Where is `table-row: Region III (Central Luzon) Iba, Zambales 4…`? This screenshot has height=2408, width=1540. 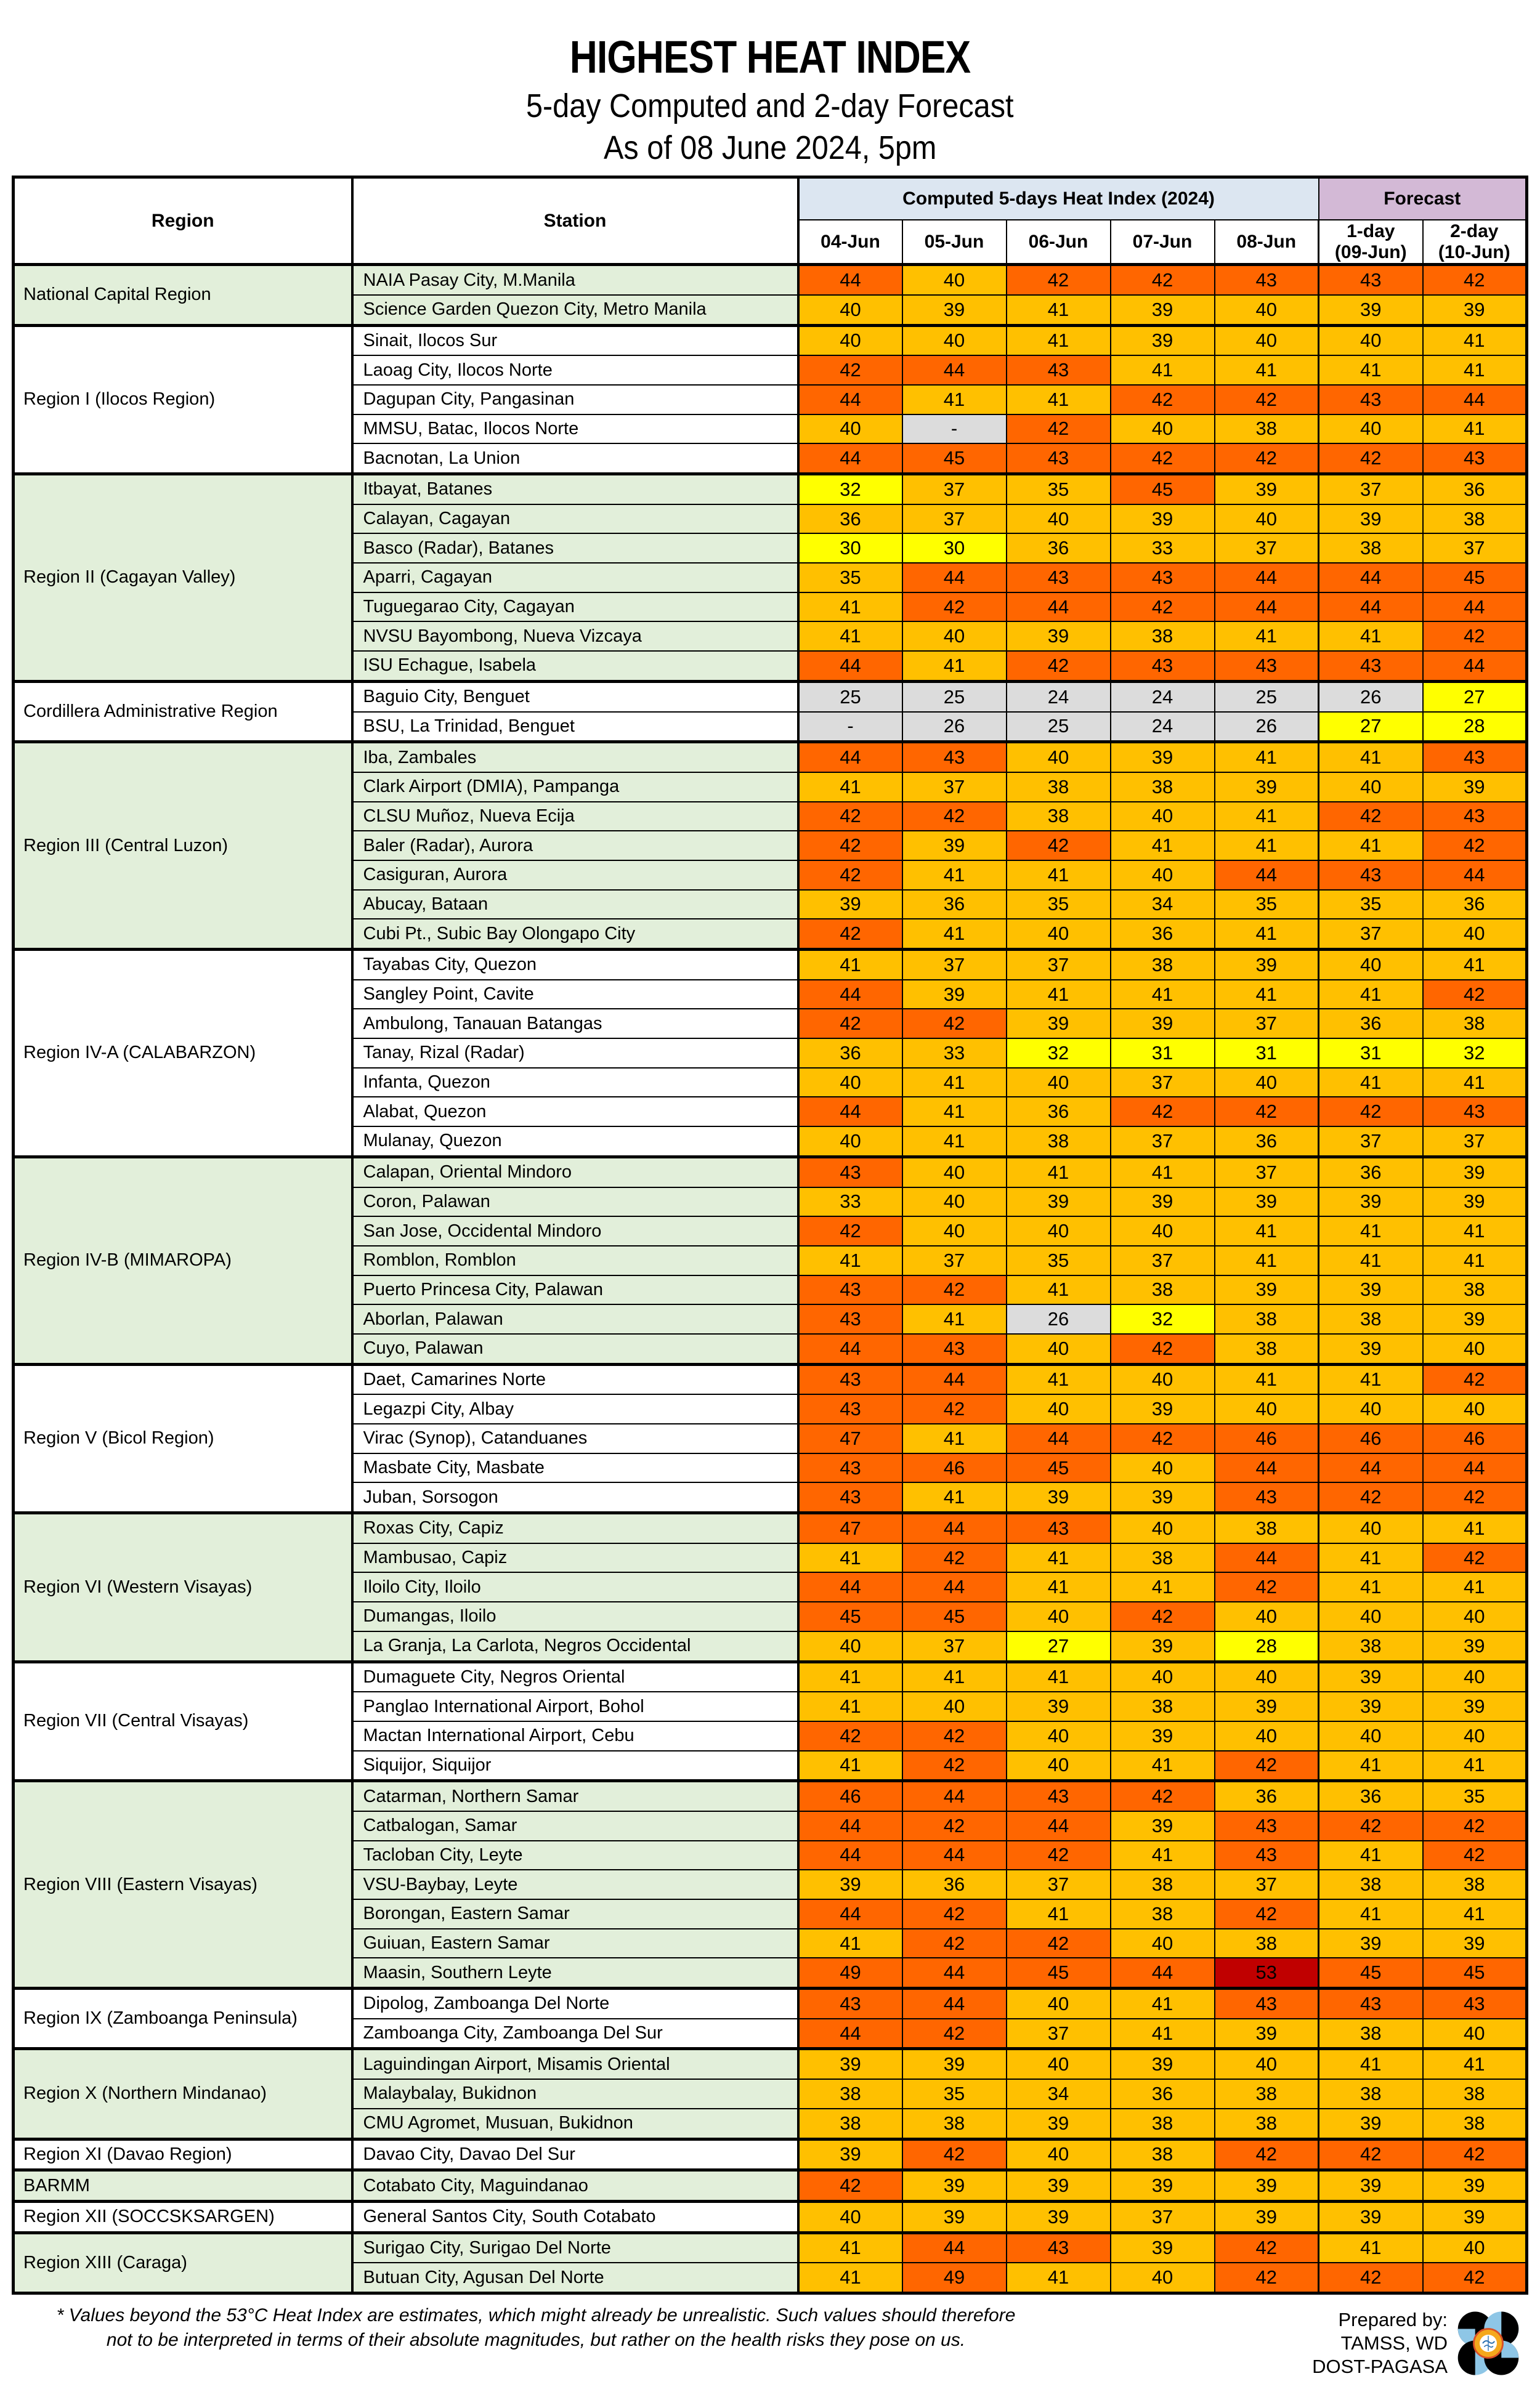 table-row: Region III (Central Luzon) Iba, Zambales 4… is located at coordinates (770, 845).